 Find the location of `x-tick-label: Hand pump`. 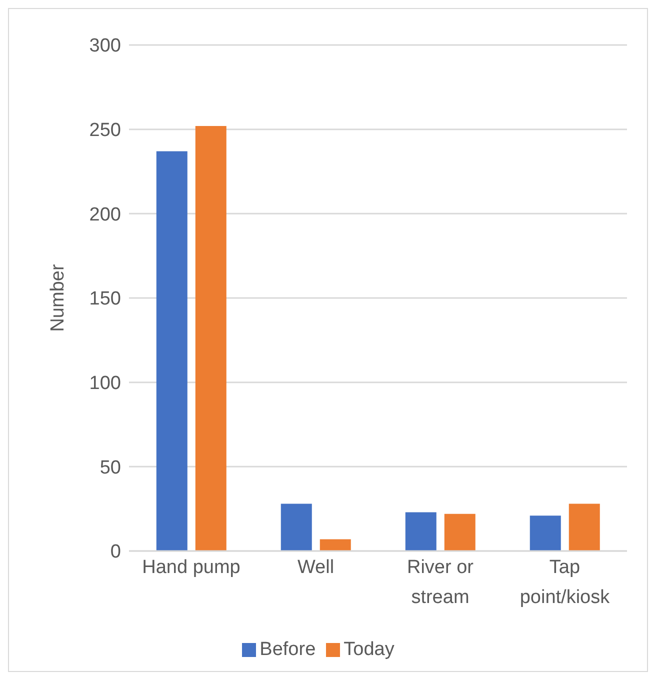

x-tick-label: Hand pump is located at coordinates (191, 567).